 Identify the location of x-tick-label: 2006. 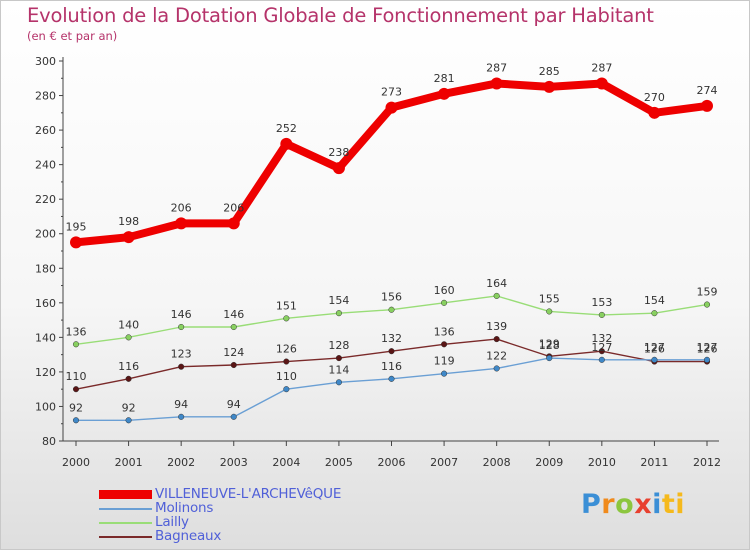
(392, 462).